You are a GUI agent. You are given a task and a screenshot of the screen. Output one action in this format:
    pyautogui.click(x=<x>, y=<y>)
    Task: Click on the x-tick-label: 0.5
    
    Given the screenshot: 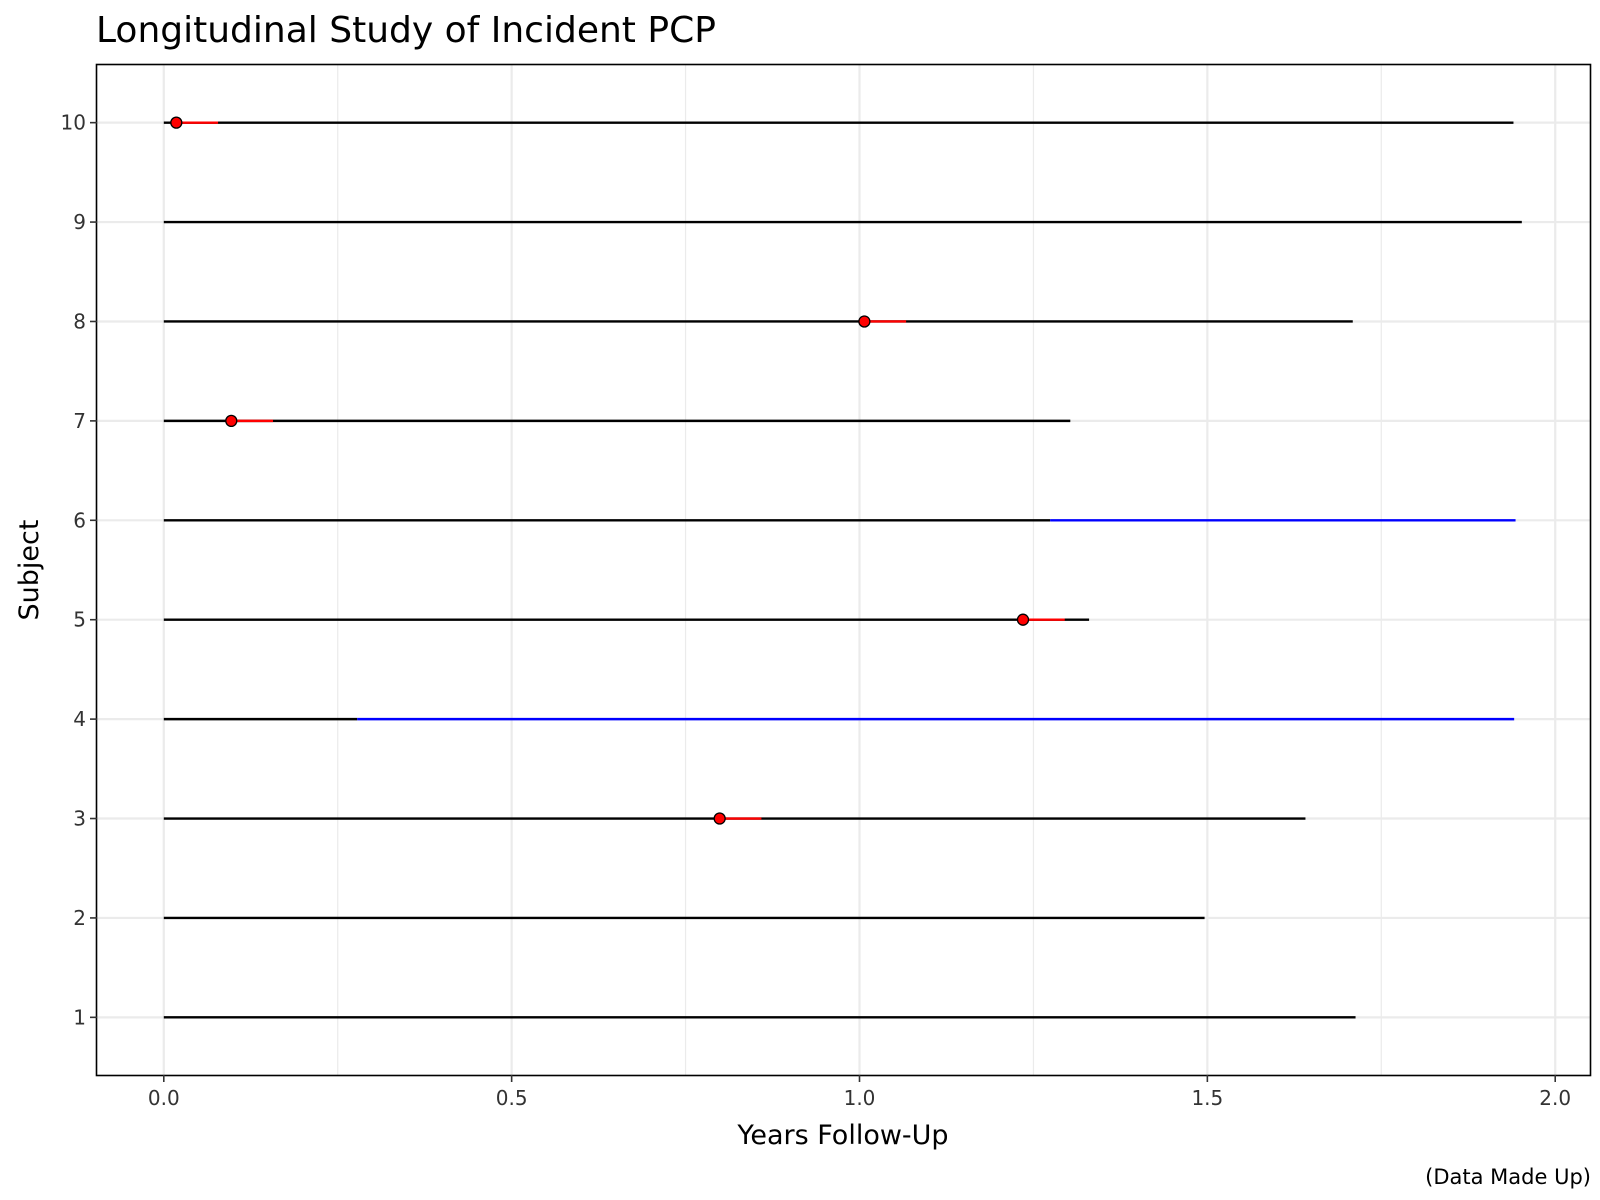 What is the action you would take?
    pyautogui.click(x=512, y=1098)
    